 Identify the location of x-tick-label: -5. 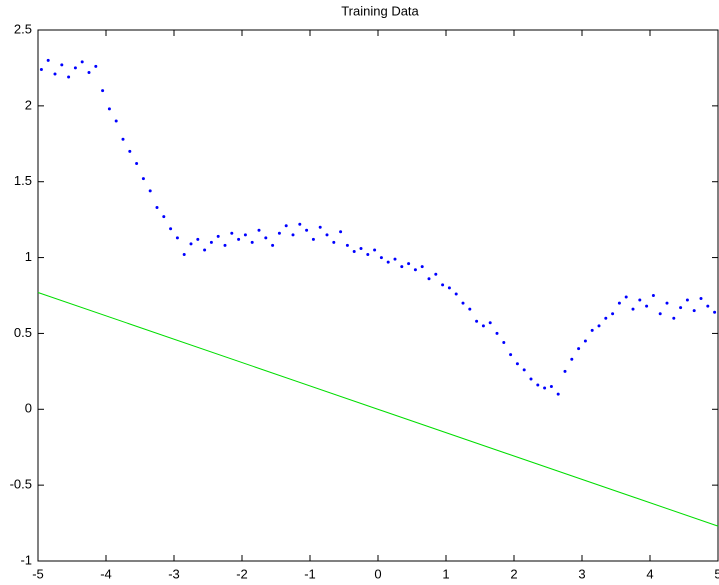
(38, 573).